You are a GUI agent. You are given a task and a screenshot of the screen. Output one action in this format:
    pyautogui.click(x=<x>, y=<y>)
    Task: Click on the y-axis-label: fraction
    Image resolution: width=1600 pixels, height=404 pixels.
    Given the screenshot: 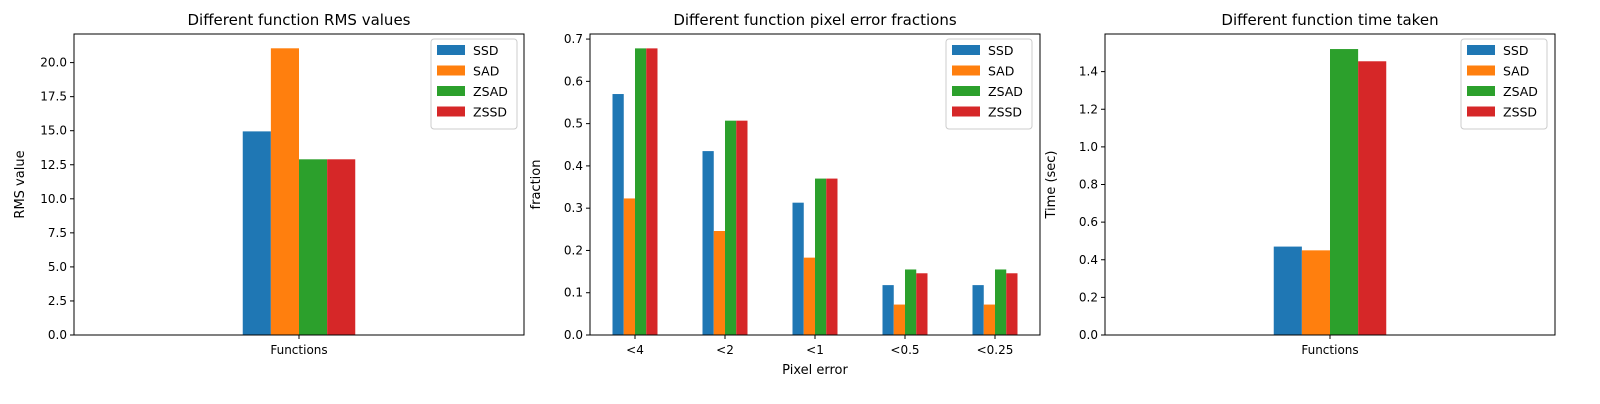 What is the action you would take?
    pyautogui.click(x=536, y=185)
    